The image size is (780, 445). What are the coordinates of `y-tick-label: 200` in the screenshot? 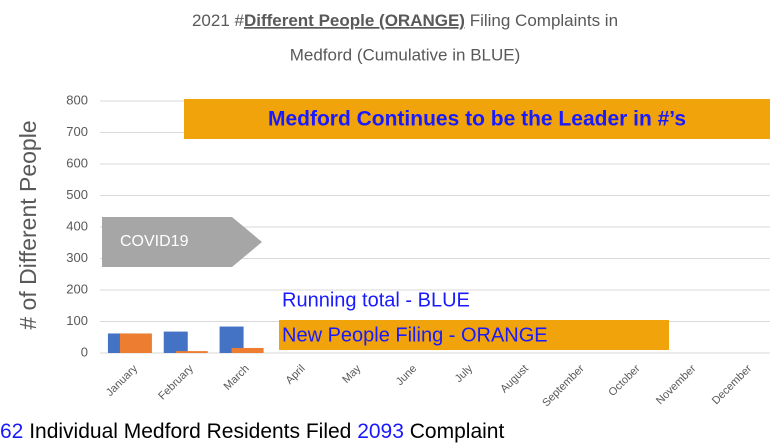 It's located at (77, 288).